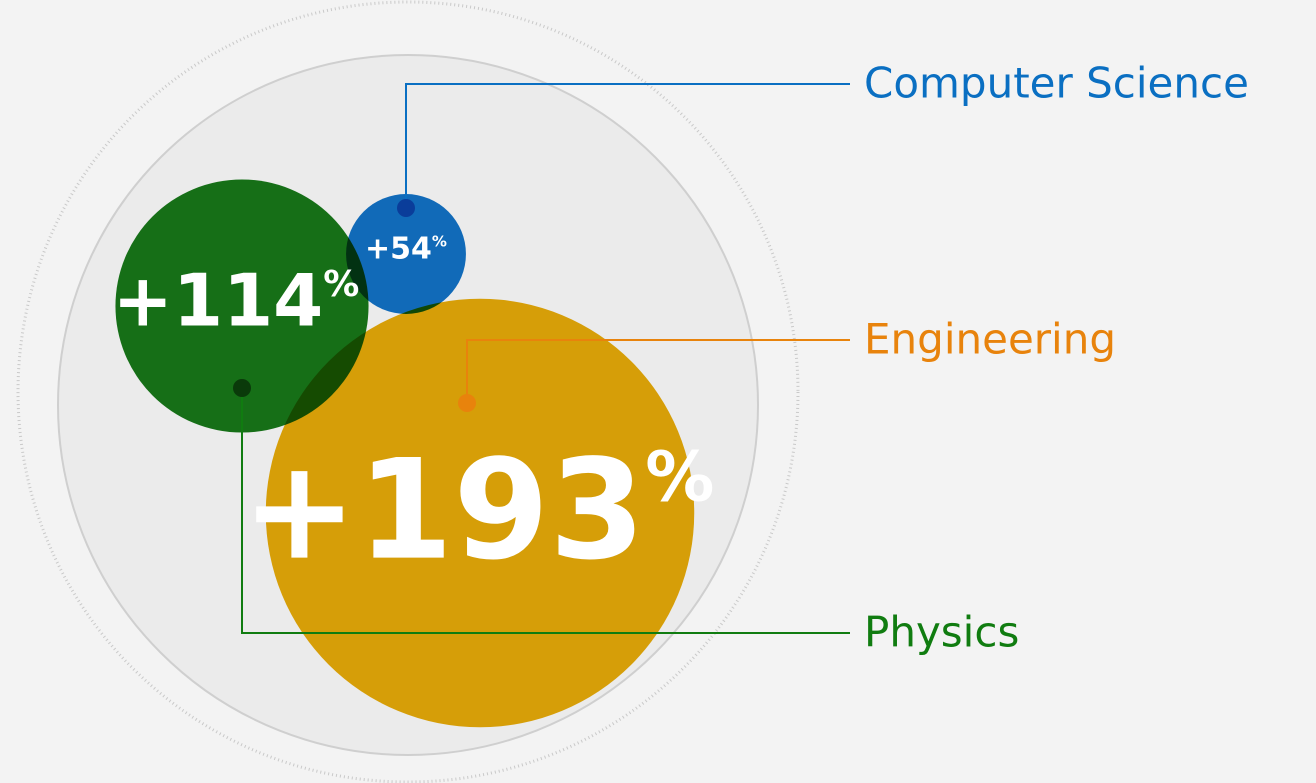 Image resolution: width=1316 pixels, height=783 pixels. I want to click on value-label: +193%, so click(478, 510).